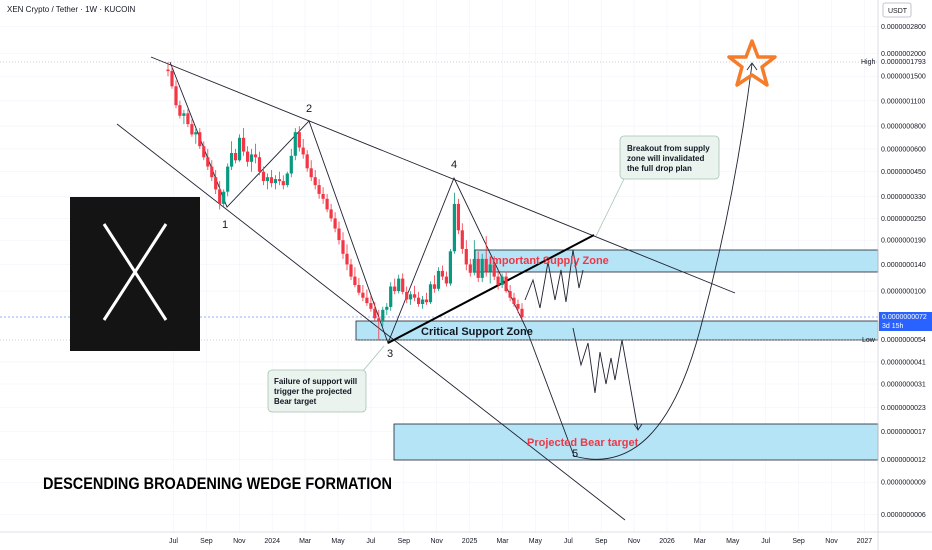 The height and width of the screenshot is (550, 932). Describe the element at coordinates (634, 541) in the screenshot. I see `time-tick-label: Nov` at that location.